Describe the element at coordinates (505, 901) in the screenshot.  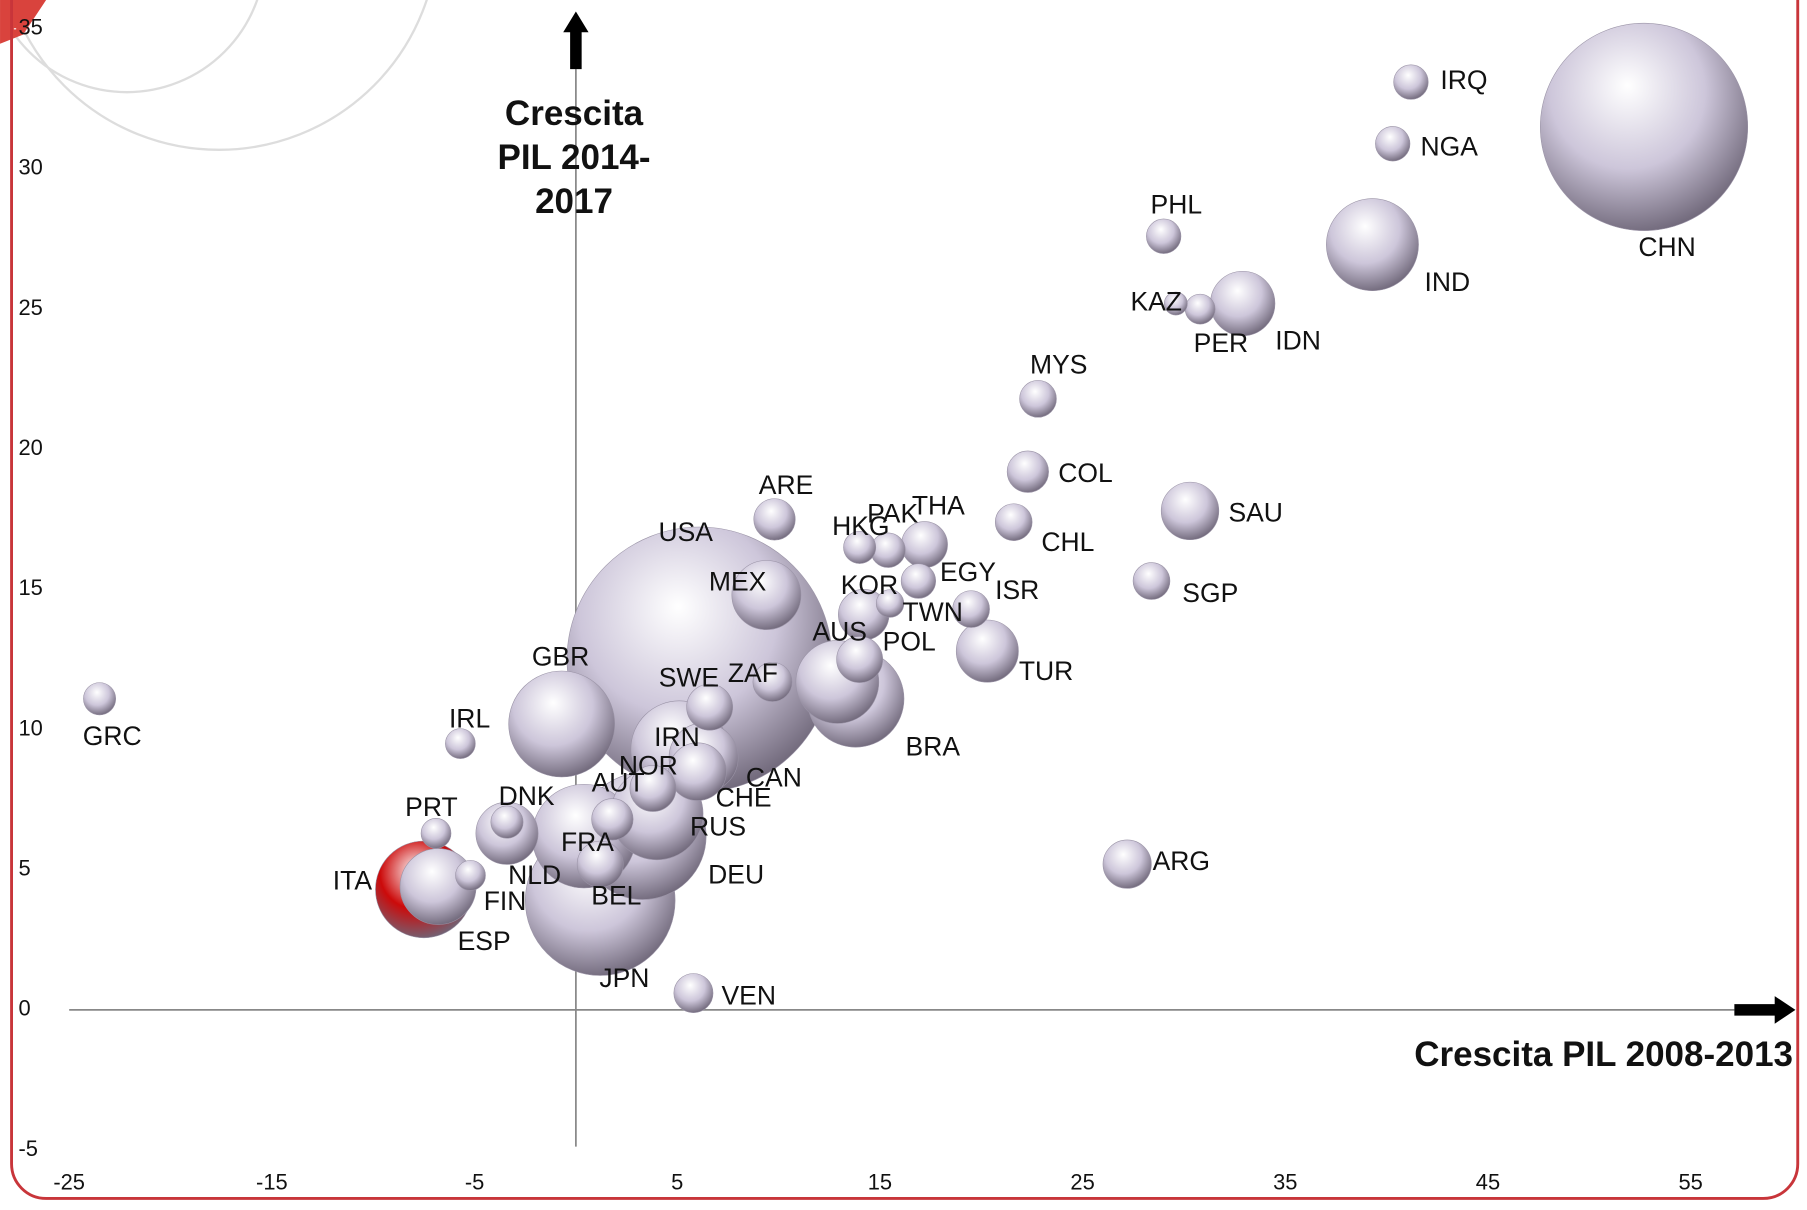
I see `bubble-label: FIN` at that location.